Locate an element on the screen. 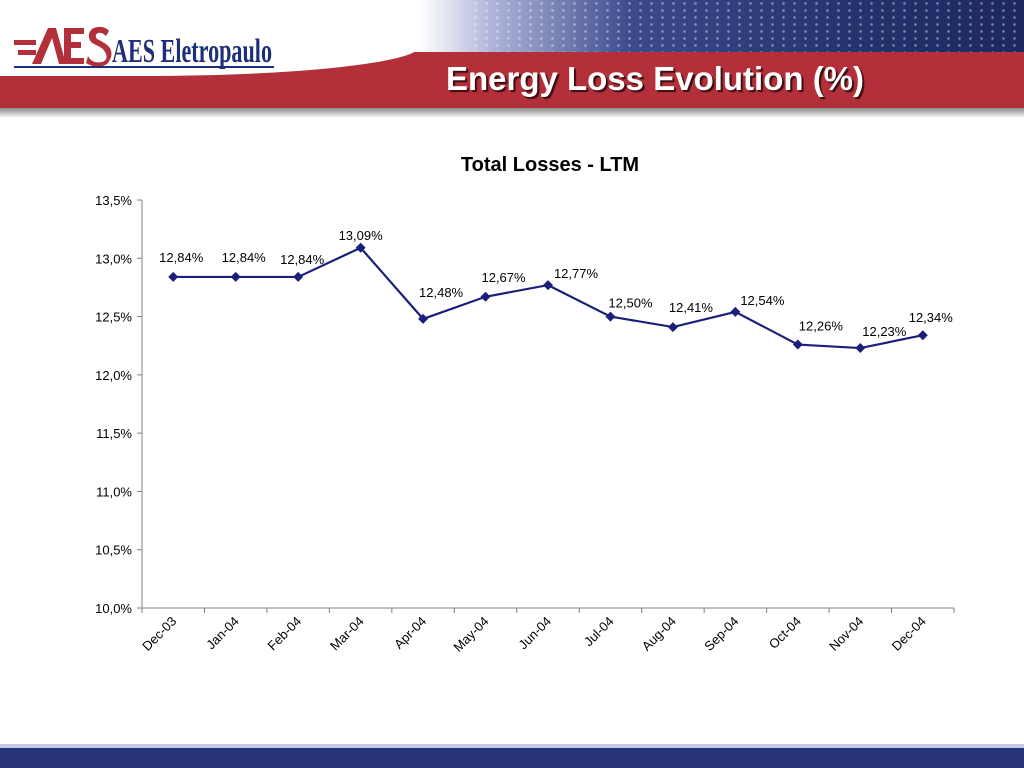 Image resolution: width=1024 pixels, height=768 pixels. y-tick-label: 11,5% is located at coordinates (114, 433).